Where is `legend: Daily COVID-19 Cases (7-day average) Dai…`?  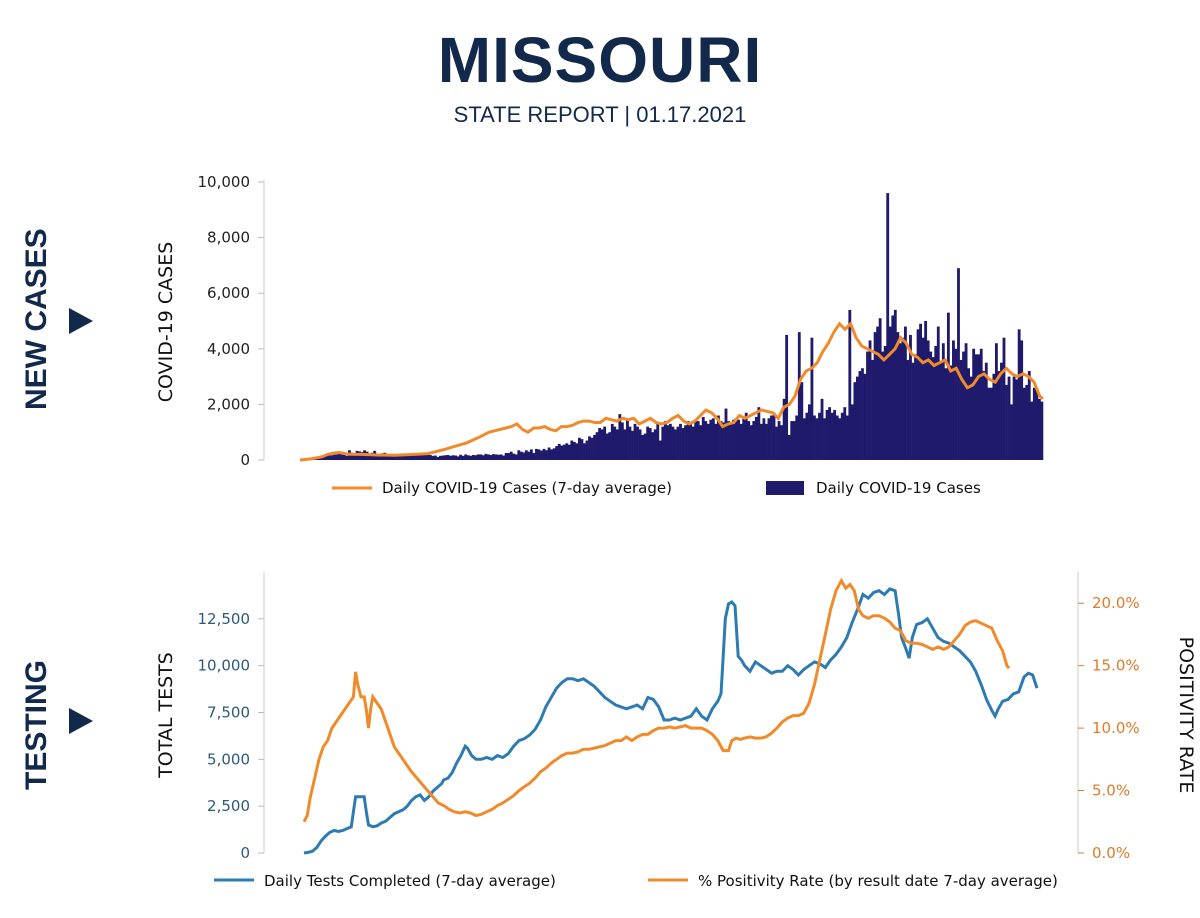
legend: Daily COVID-19 Cases (7-day average) Dai… is located at coordinates (656, 488).